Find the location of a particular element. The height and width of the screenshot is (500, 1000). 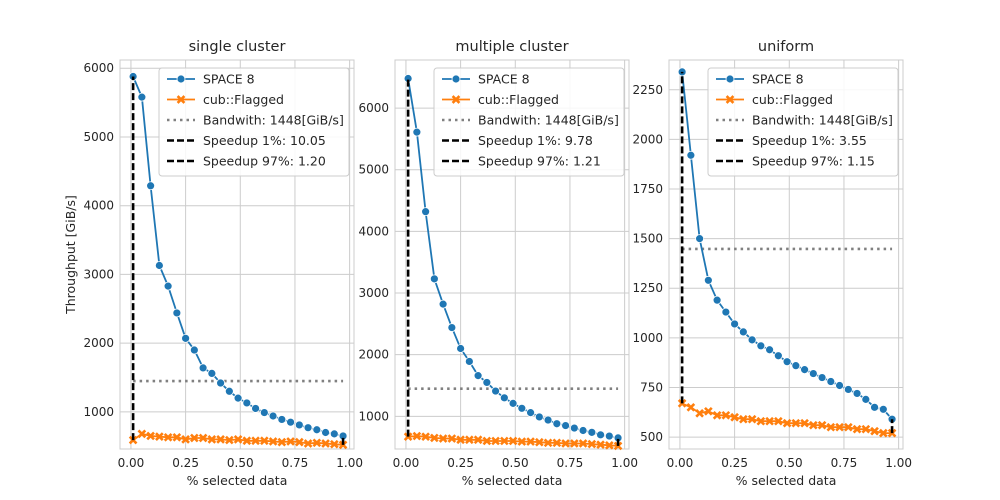

y-tick-label: 750 is located at coordinates (651, 387).